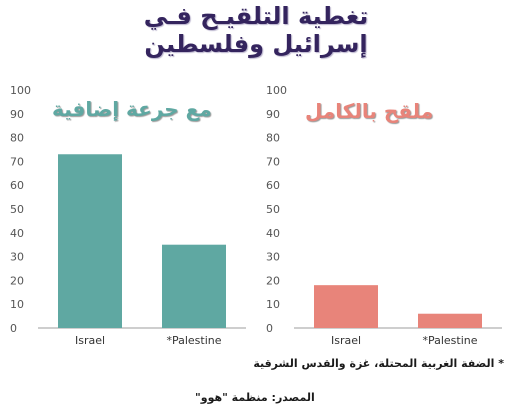 The image size is (512, 413). Describe the element at coordinates (255, 397) in the screenshot. I see `source-note: المصدر: منظمة "هوو"` at that location.